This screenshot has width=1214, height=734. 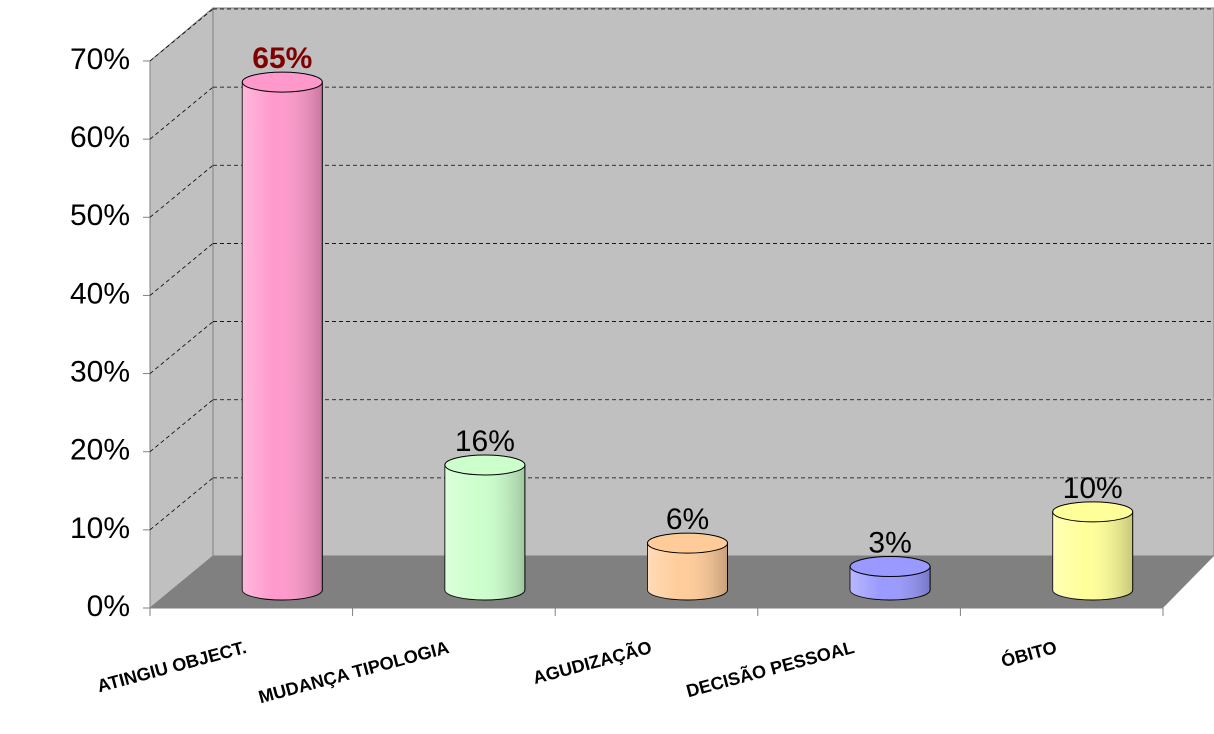 I want to click on y-tick-label: 40%, so click(x=100, y=293).